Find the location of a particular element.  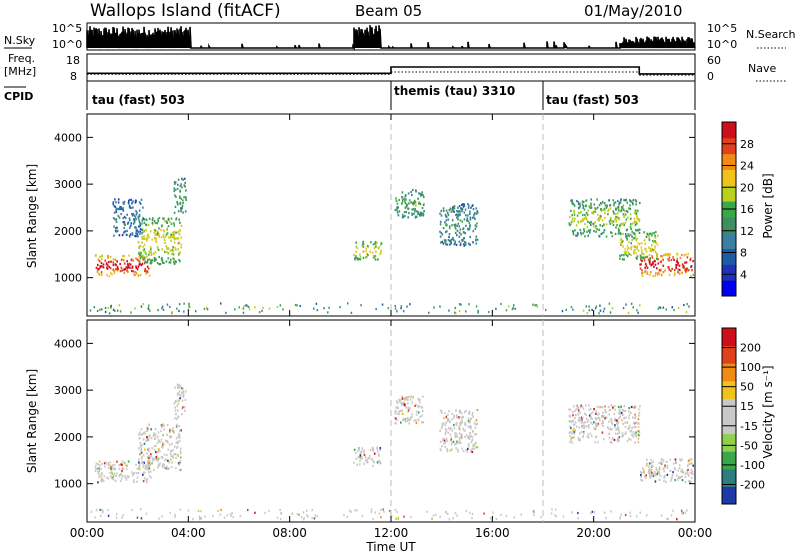

colorbar-swatch is located at coordinates (729, 477).